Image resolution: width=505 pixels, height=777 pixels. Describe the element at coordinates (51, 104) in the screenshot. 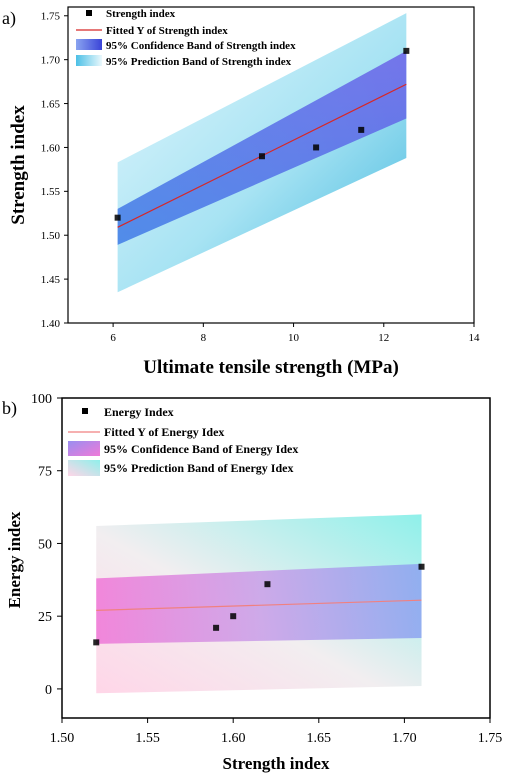

I see `chart-a-y-tick-label: 1.65` at that location.